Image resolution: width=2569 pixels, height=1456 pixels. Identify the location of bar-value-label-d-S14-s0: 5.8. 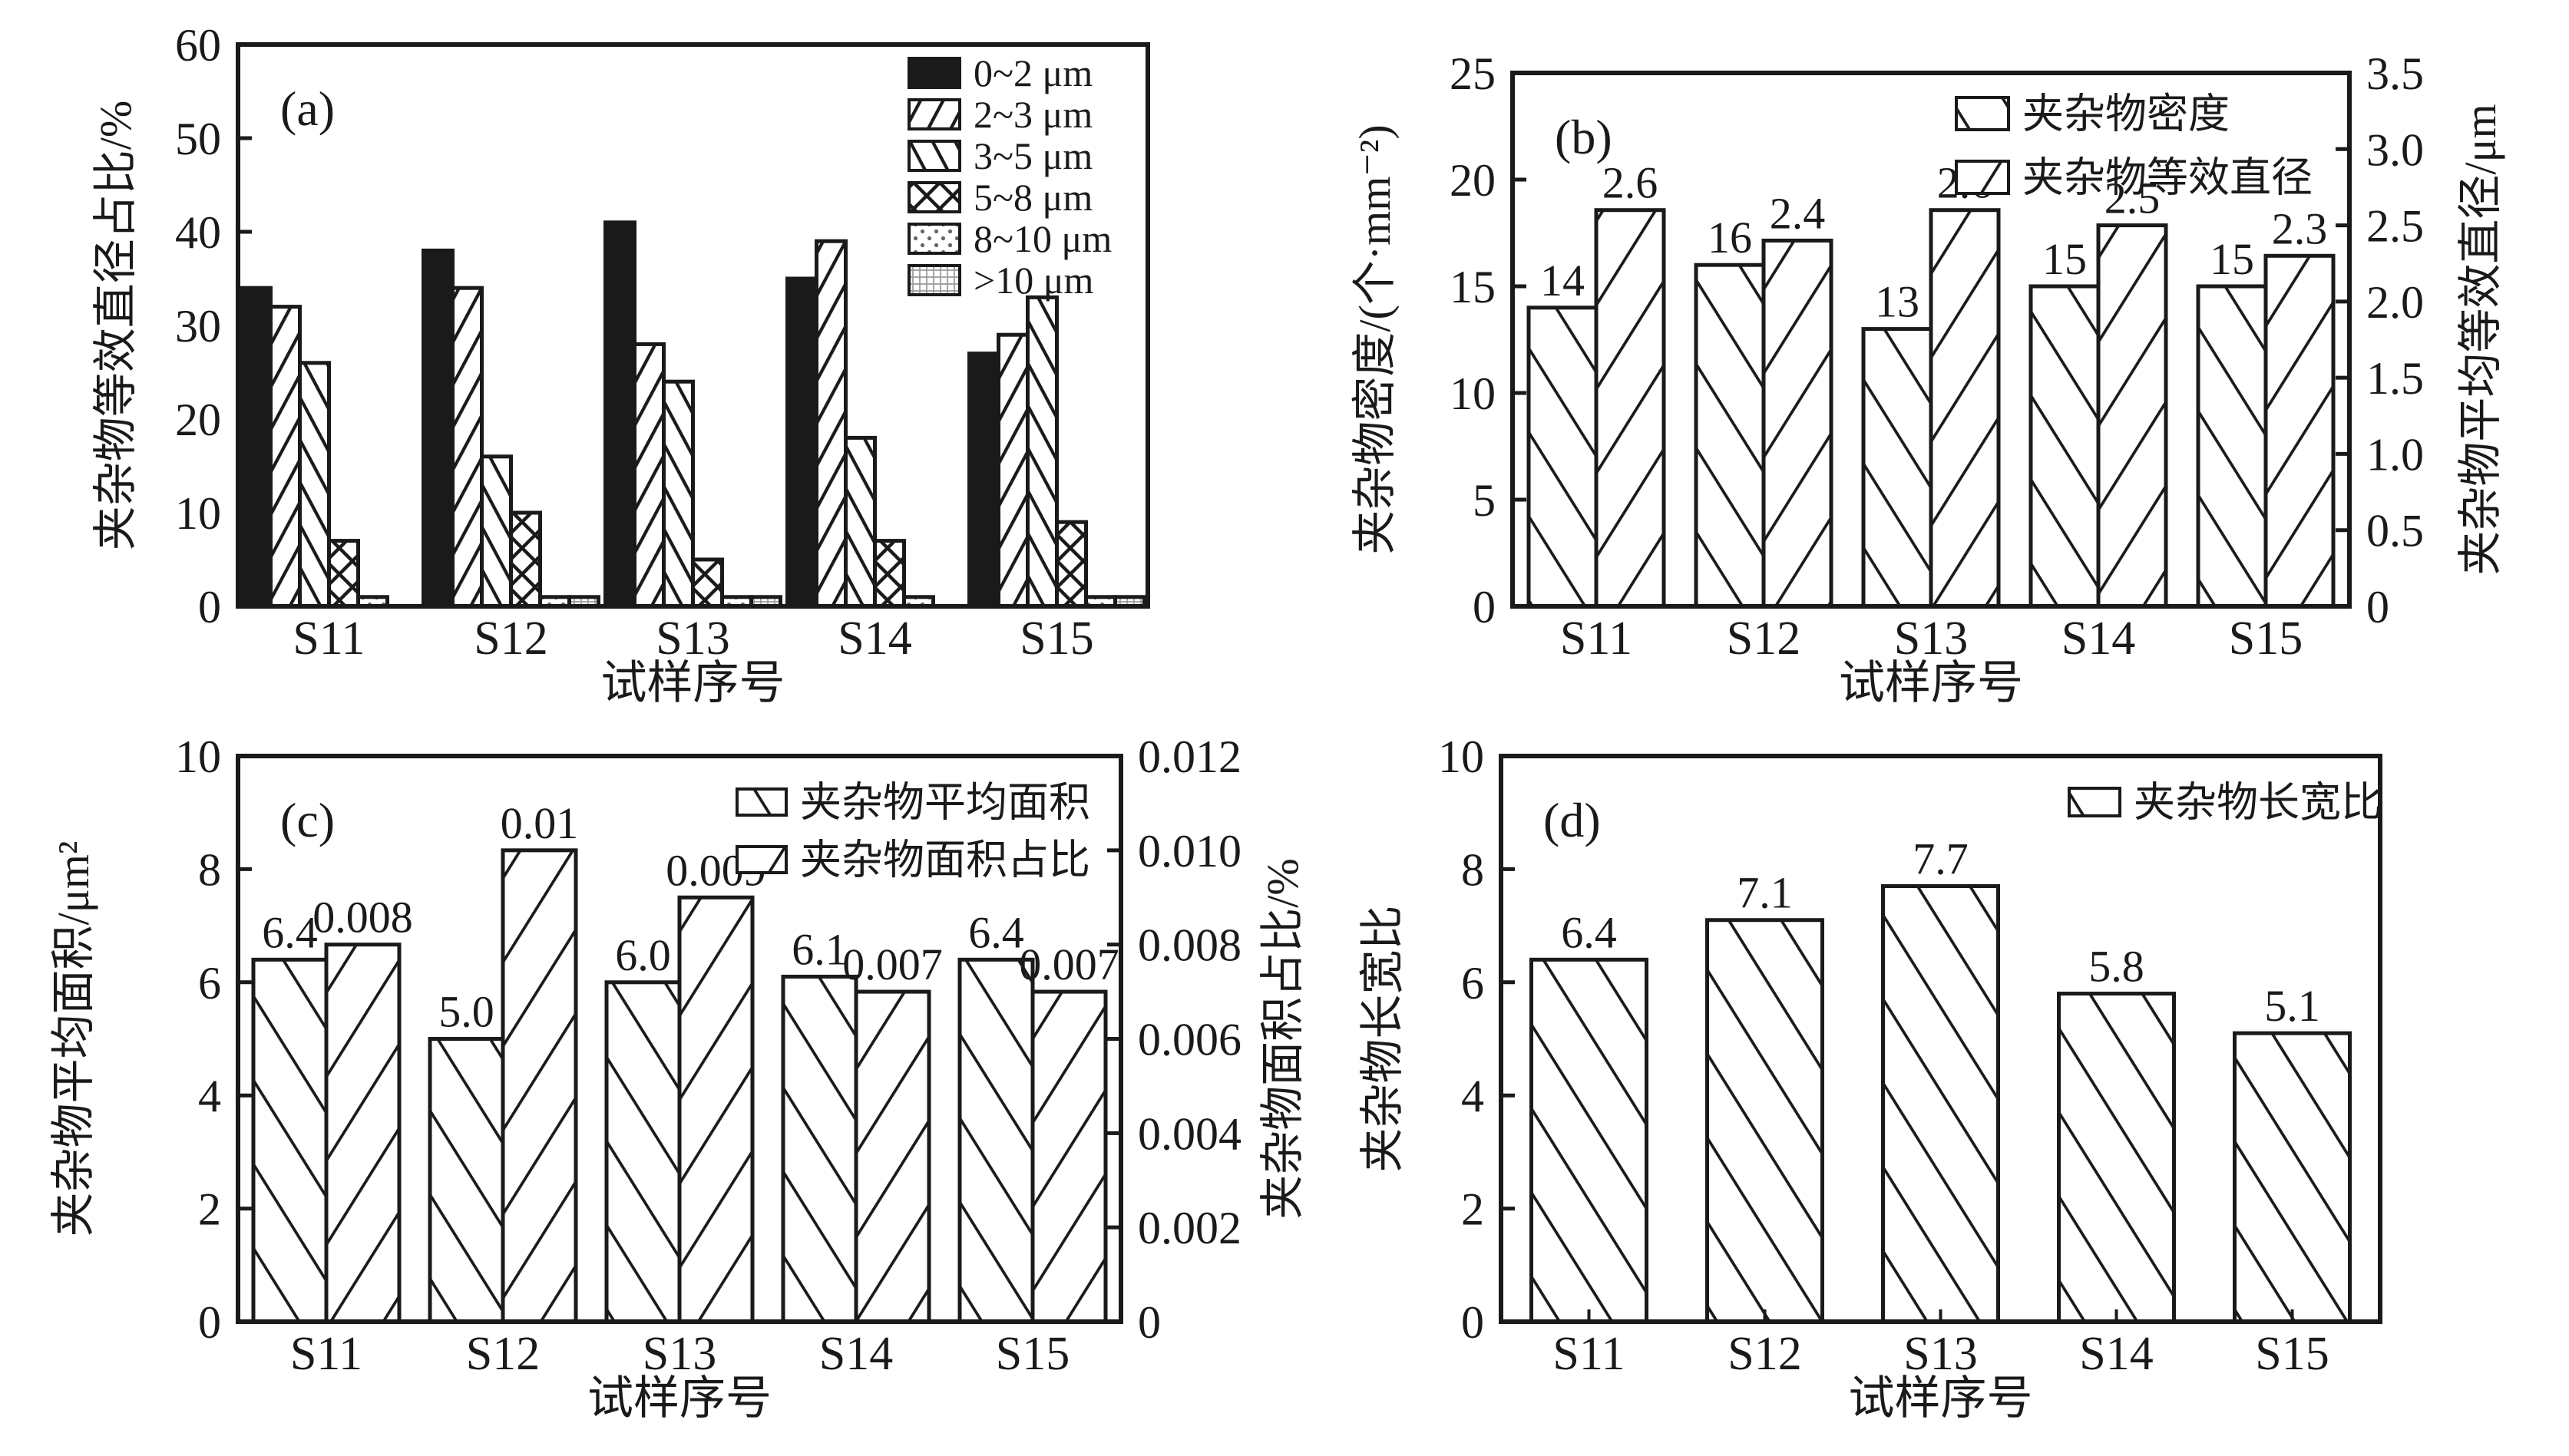
(2116, 967).